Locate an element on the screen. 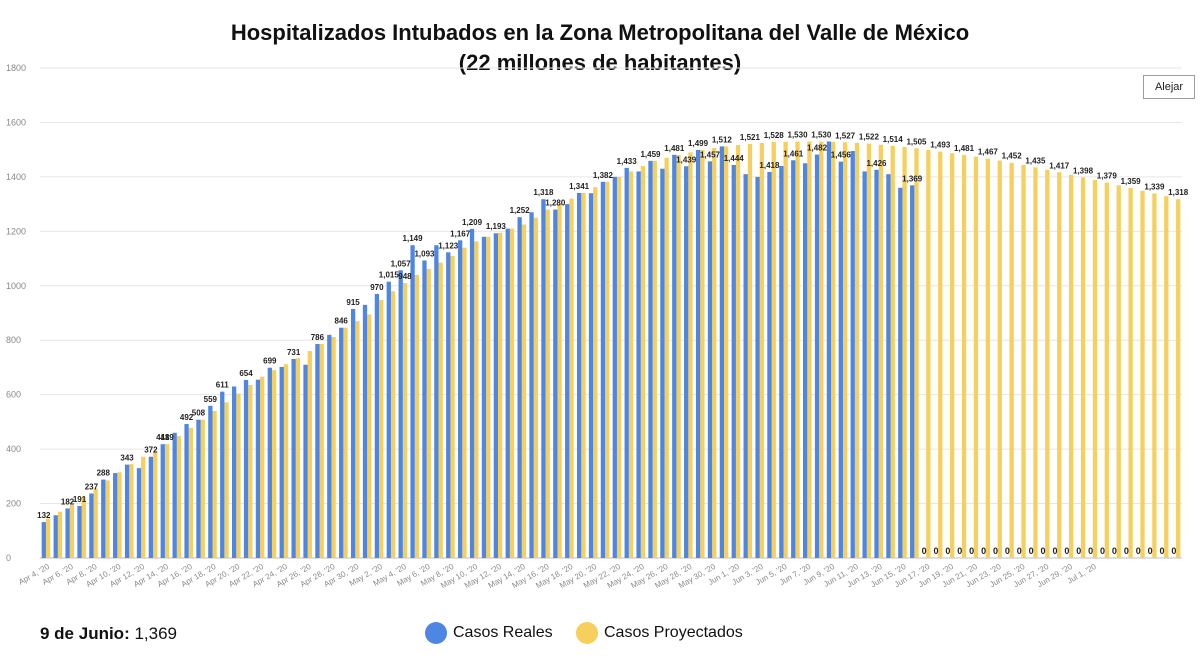 The image size is (1200, 671). legend: Casos Reales Casos Proyectados is located at coordinates (600, 635).